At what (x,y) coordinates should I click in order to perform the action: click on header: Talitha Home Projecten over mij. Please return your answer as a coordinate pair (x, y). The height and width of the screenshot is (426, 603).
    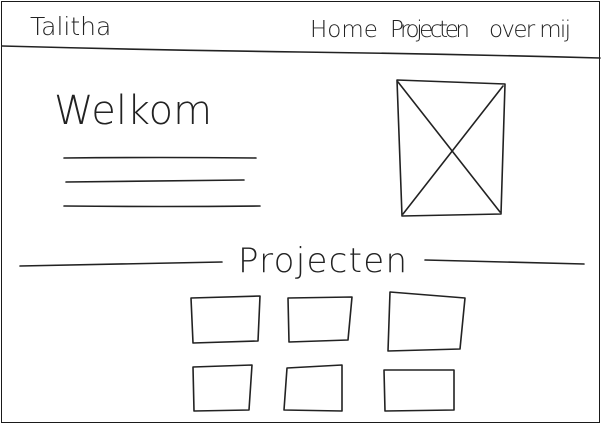
    Looking at the image, I should click on (301, 35).